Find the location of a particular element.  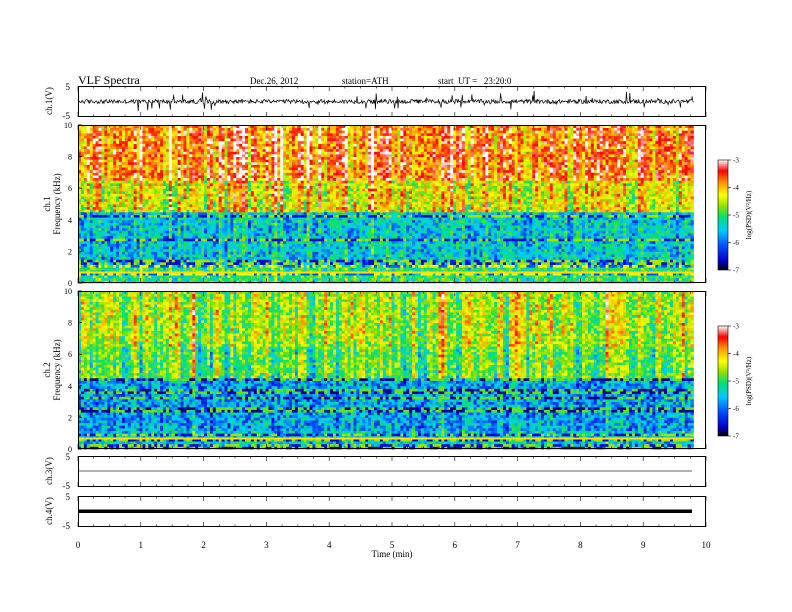

ch2-colorbar-ticks: -3 -4 -5 -6 -7 is located at coordinates (733, 382).